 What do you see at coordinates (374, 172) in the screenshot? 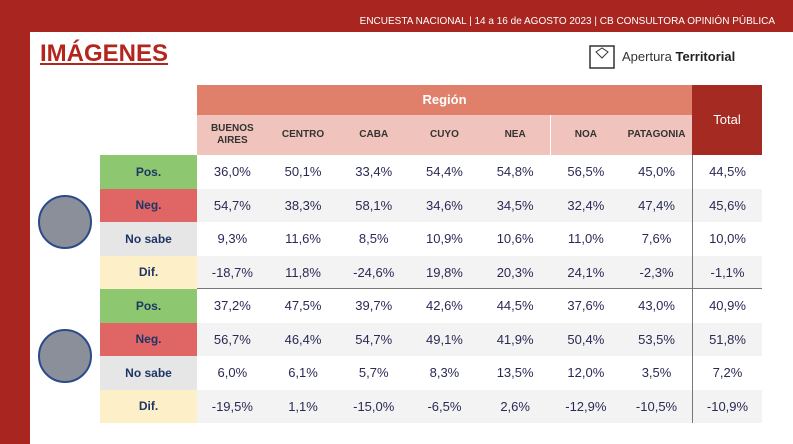
I see `value-cell: 33,4%` at bounding box center [374, 172].